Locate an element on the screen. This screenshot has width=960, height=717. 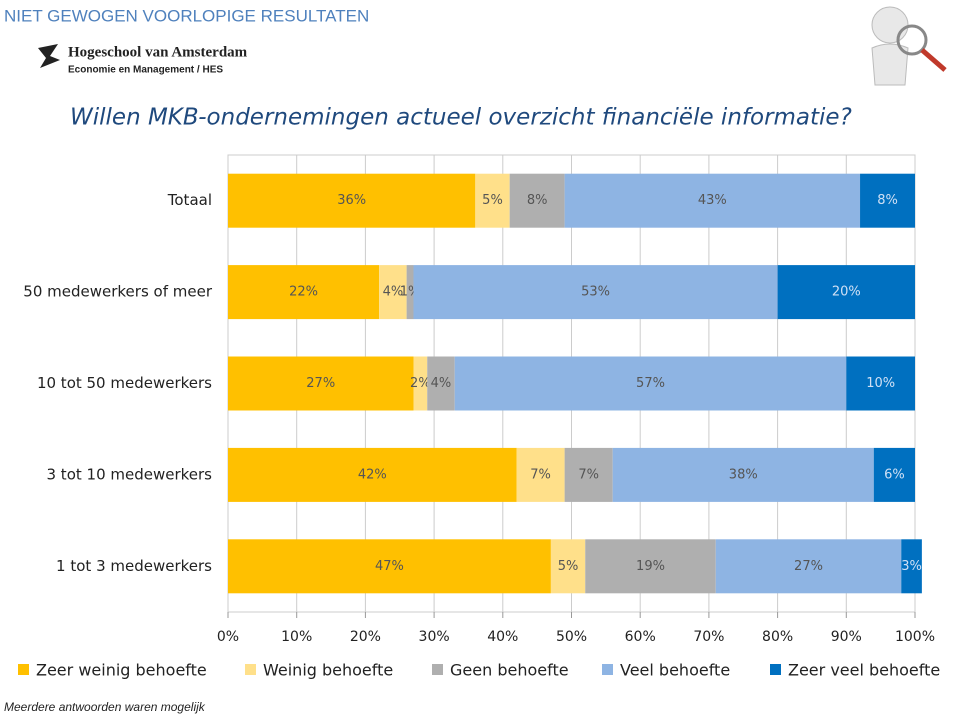
x-tick-label: 100% is located at coordinates (915, 637).